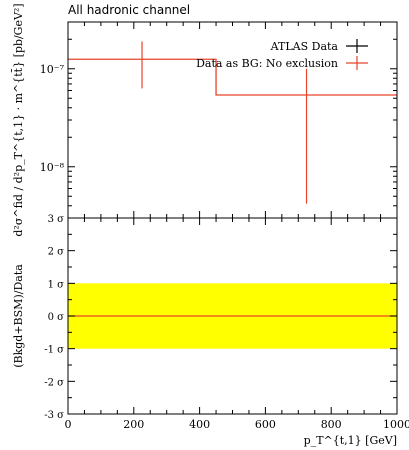 This screenshot has height=450, width=409. Describe the element at coordinates (265, 424) in the screenshot. I see `x-tick-label-4: 600` at that location.